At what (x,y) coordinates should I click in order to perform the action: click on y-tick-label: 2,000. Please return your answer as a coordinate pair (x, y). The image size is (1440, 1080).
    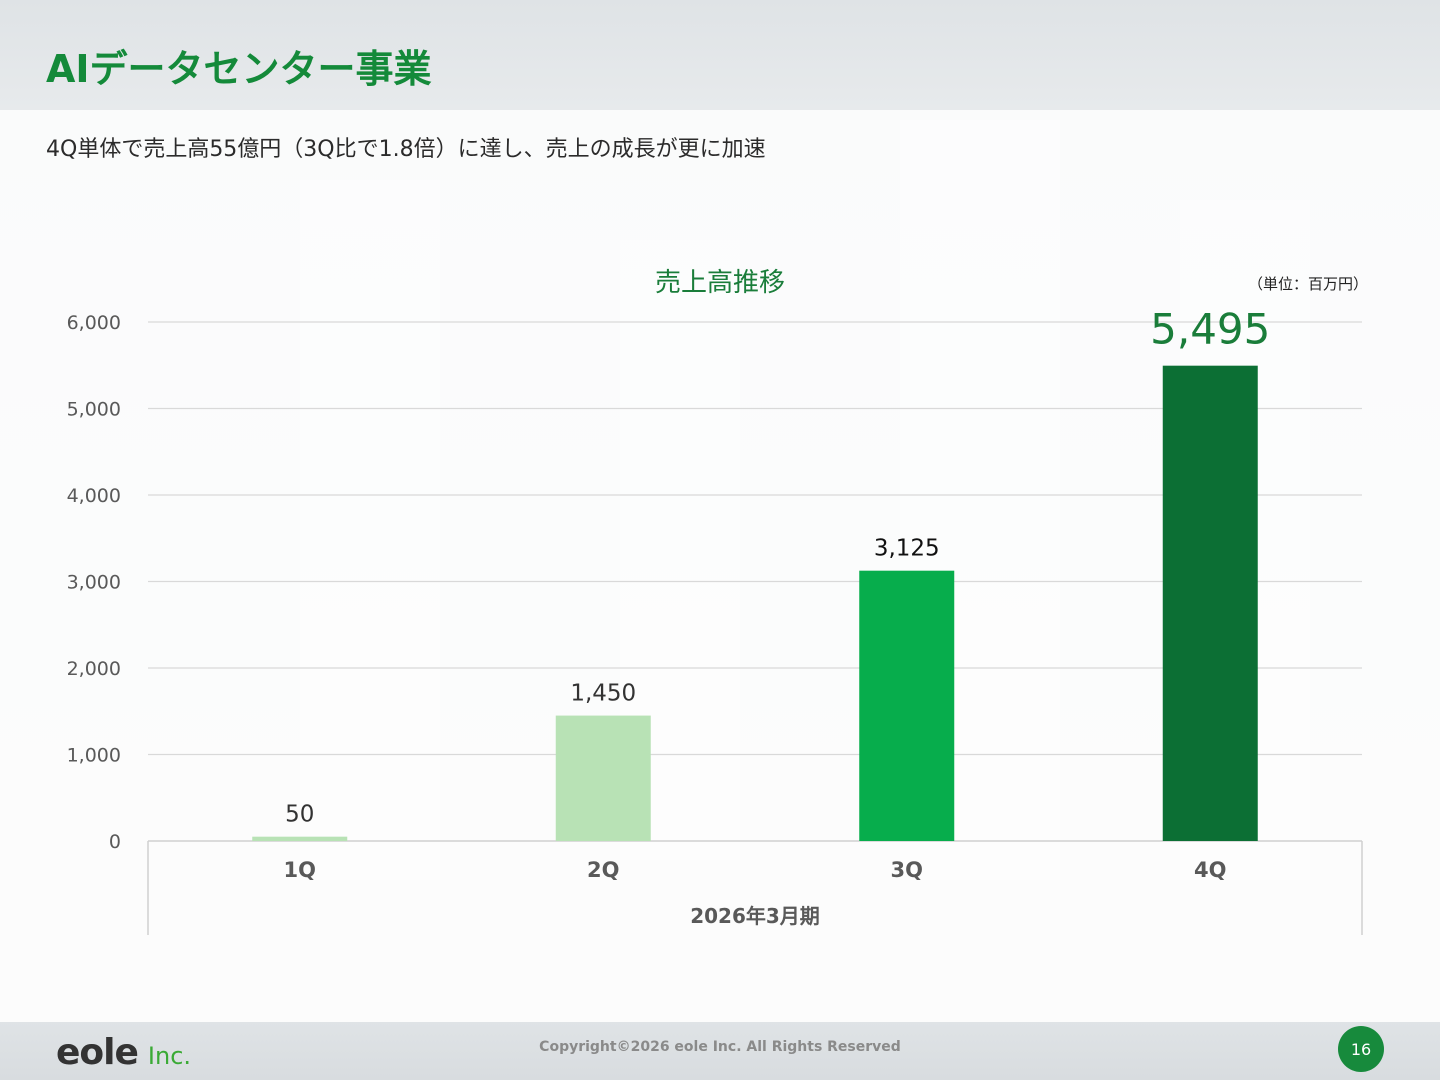
    Looking at the image, I should click on (94, 669).